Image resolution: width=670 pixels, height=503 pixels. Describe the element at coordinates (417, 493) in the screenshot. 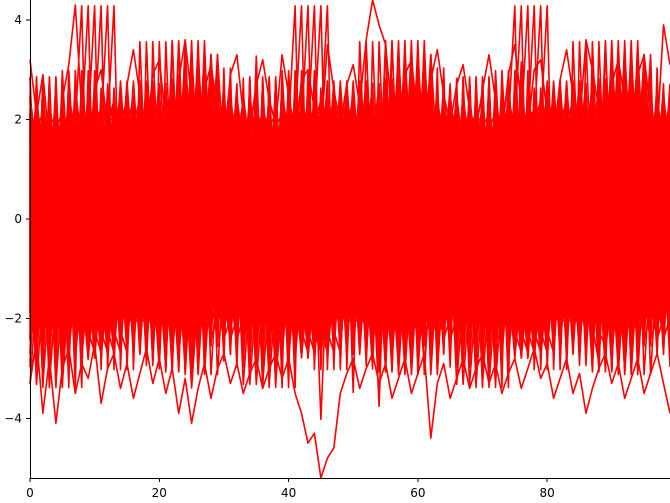

I see `x-tick-label: 60` at that location.